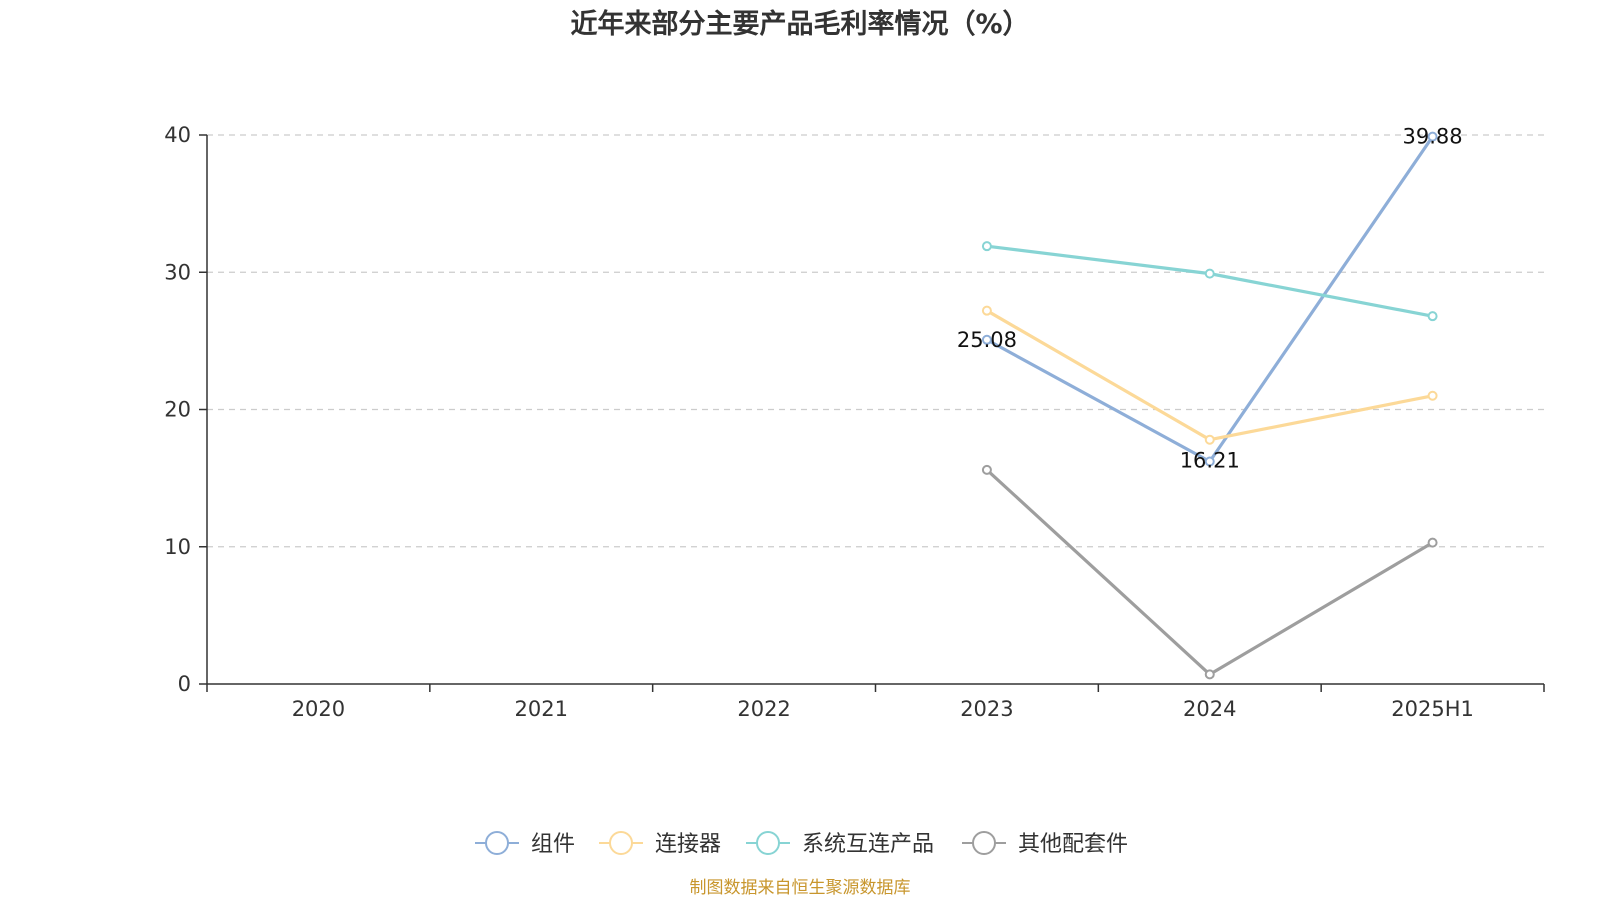  Describe the element at coordinates (799, 24) in the screenshot. I see `chart-title: 近年来部分主要产品毛利率情况（%）` at that location.